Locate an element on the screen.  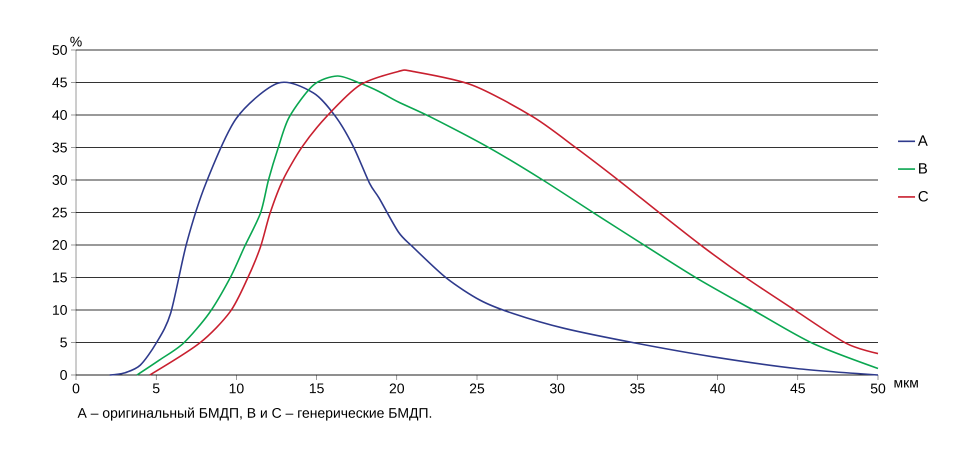
y-tick-label: 20 is located at coordinates (59, 245).